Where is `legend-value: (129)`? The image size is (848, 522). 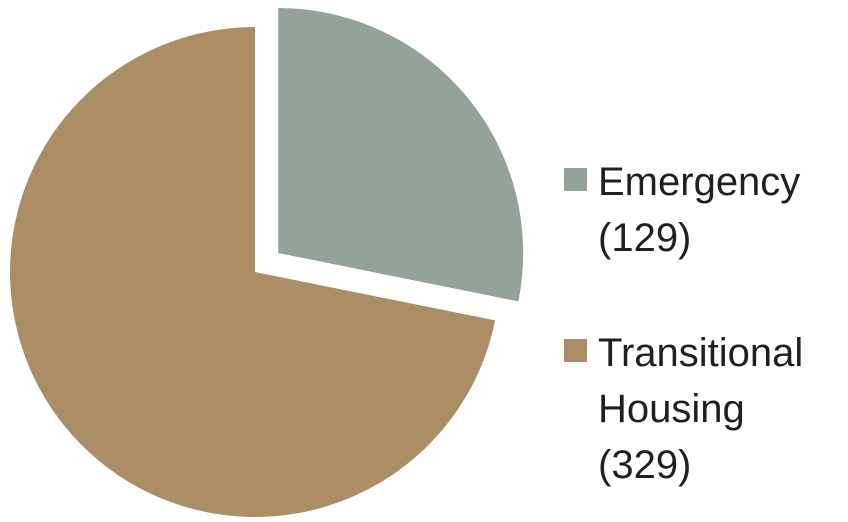 legend-value: (129) is located at coordinates (644, 238).